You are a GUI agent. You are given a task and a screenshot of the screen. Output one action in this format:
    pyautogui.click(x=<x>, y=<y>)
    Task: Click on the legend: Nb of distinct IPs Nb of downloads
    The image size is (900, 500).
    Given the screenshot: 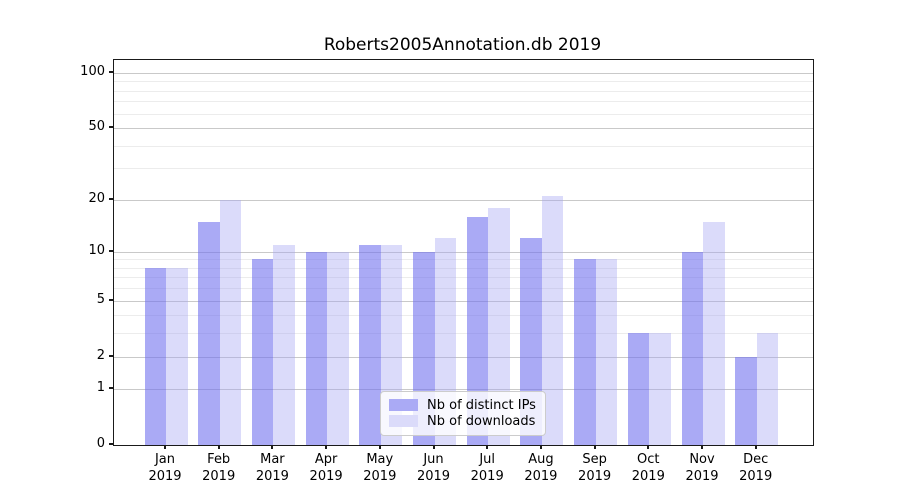 What is the action you would take?
    pyautogui.click(x=463, y=413)
    